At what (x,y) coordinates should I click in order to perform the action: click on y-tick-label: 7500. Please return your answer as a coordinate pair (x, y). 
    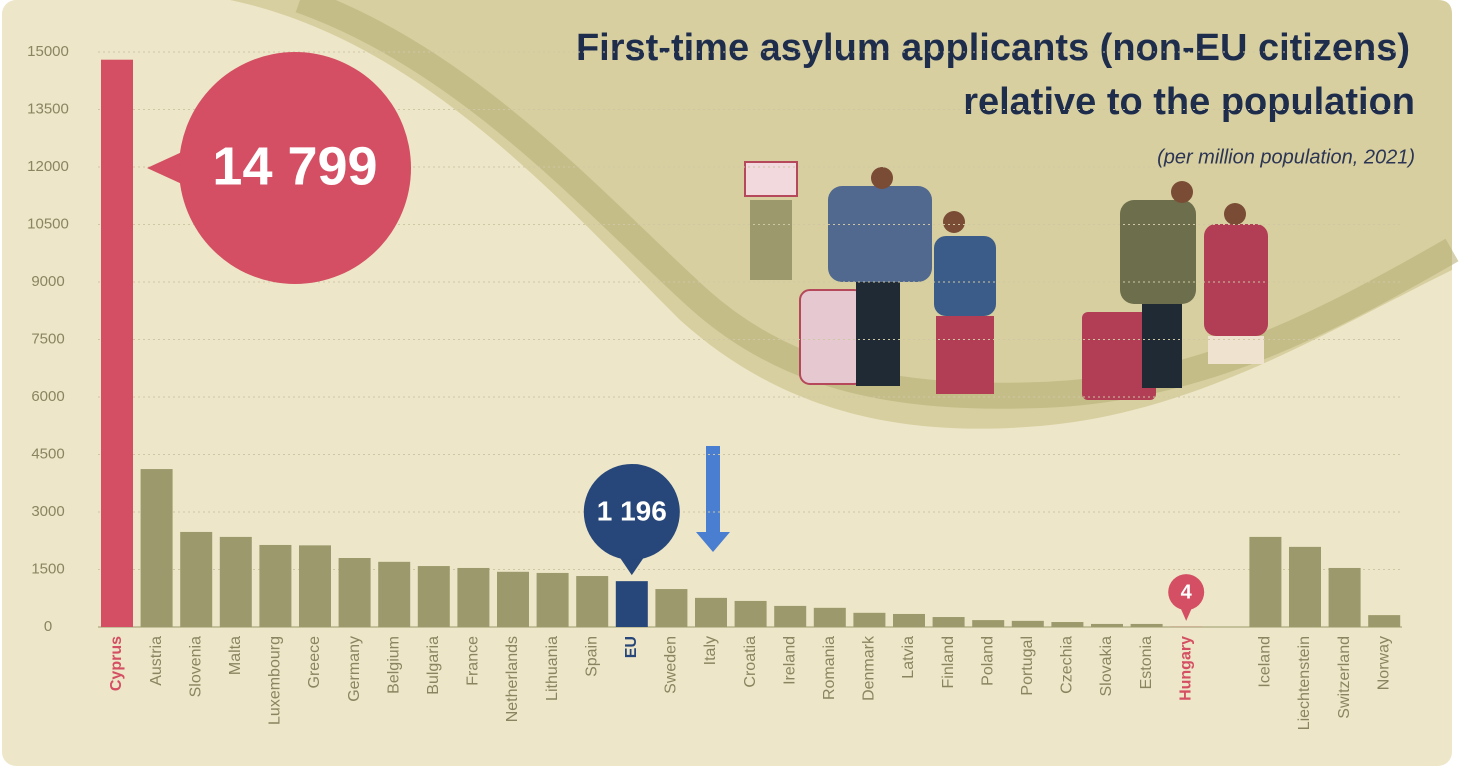
    Looking at the image, I should click on (47, 338).